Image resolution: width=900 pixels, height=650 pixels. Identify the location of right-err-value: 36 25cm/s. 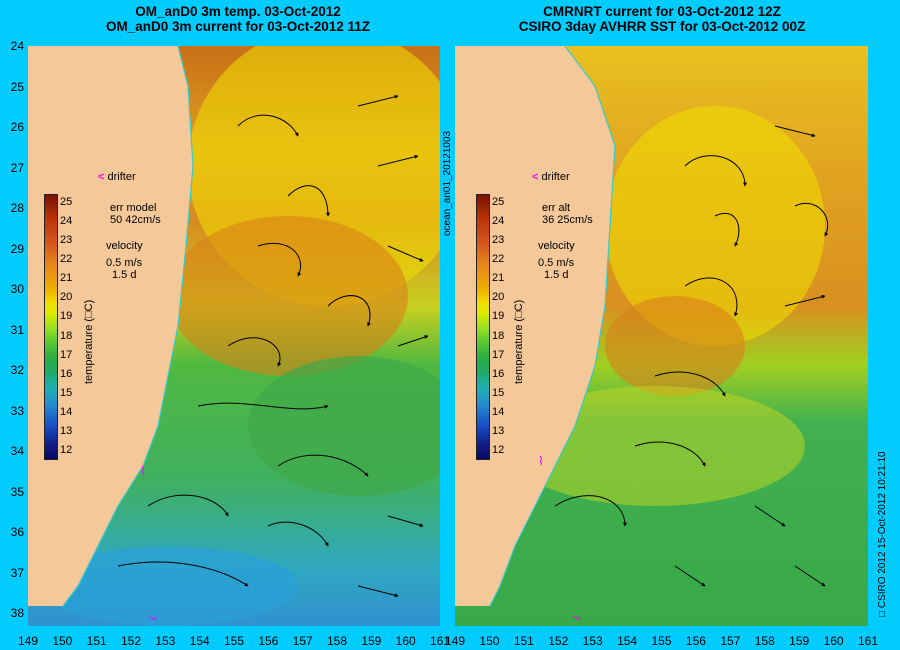
(567, 220).